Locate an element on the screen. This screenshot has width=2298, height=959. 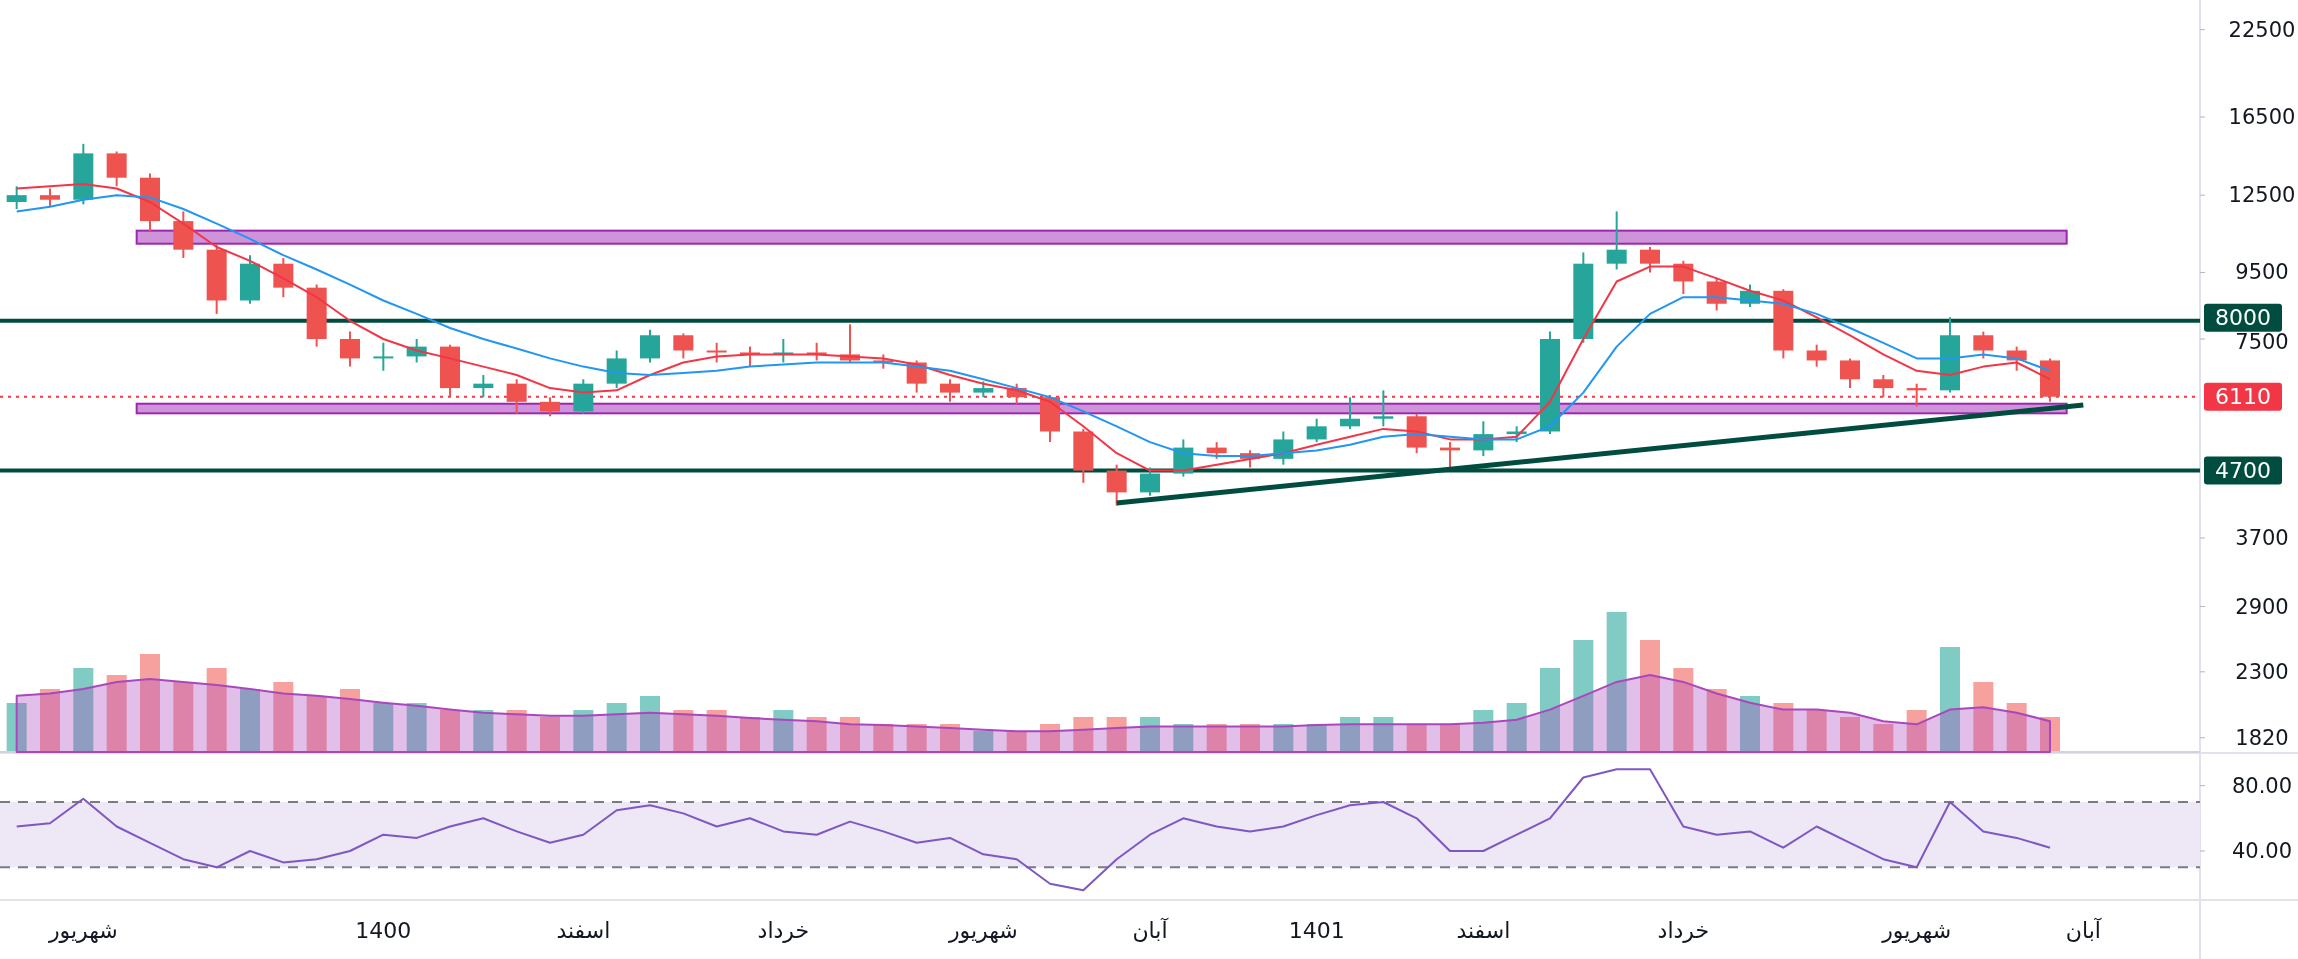
y-tick-label: 2300 is located at coordinates (2262, 671).